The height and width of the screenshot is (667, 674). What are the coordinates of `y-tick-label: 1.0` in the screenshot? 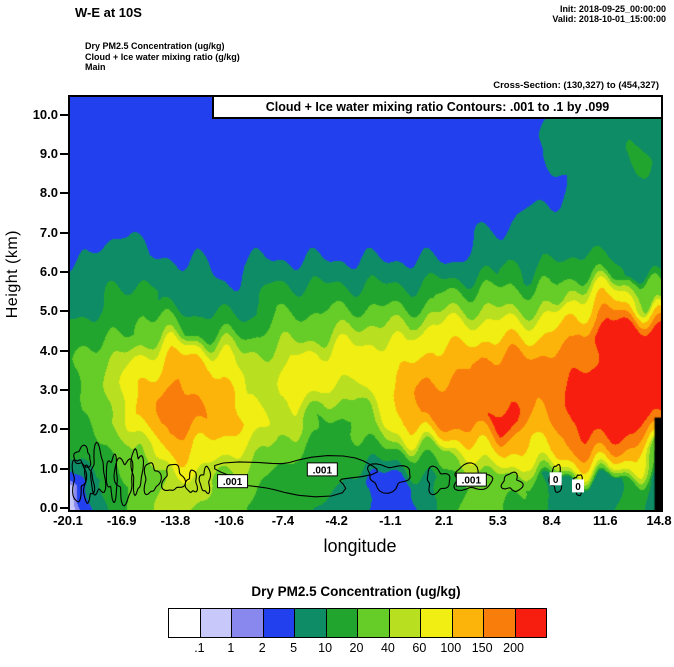 It's located at (48, 468).